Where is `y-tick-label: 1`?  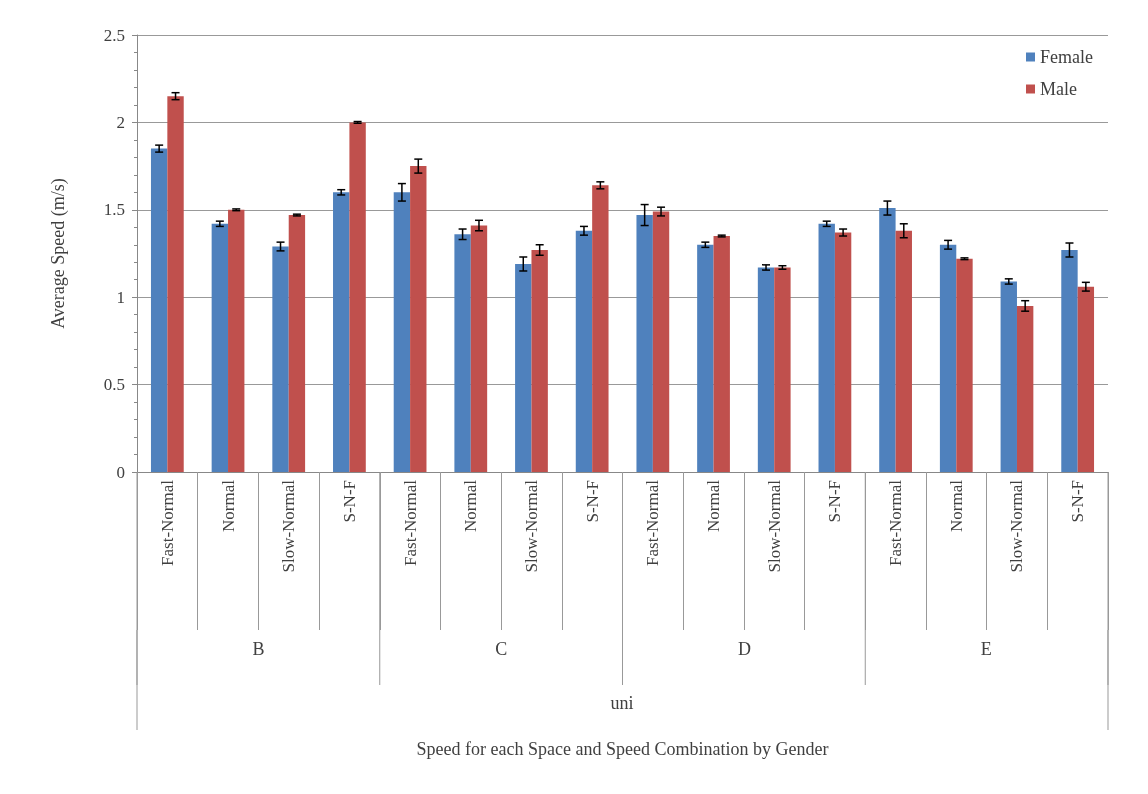
y-tick-label: 1 is located at coordinates (120, 297).